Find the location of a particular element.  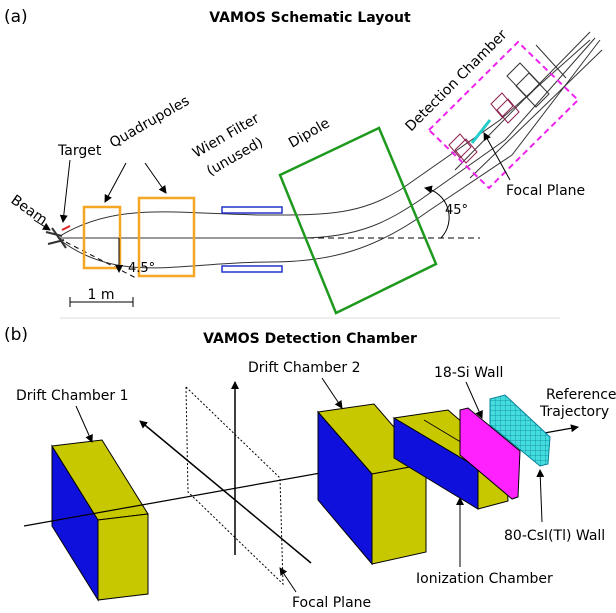

angle-ref-line is located at coordinates (97, 258).